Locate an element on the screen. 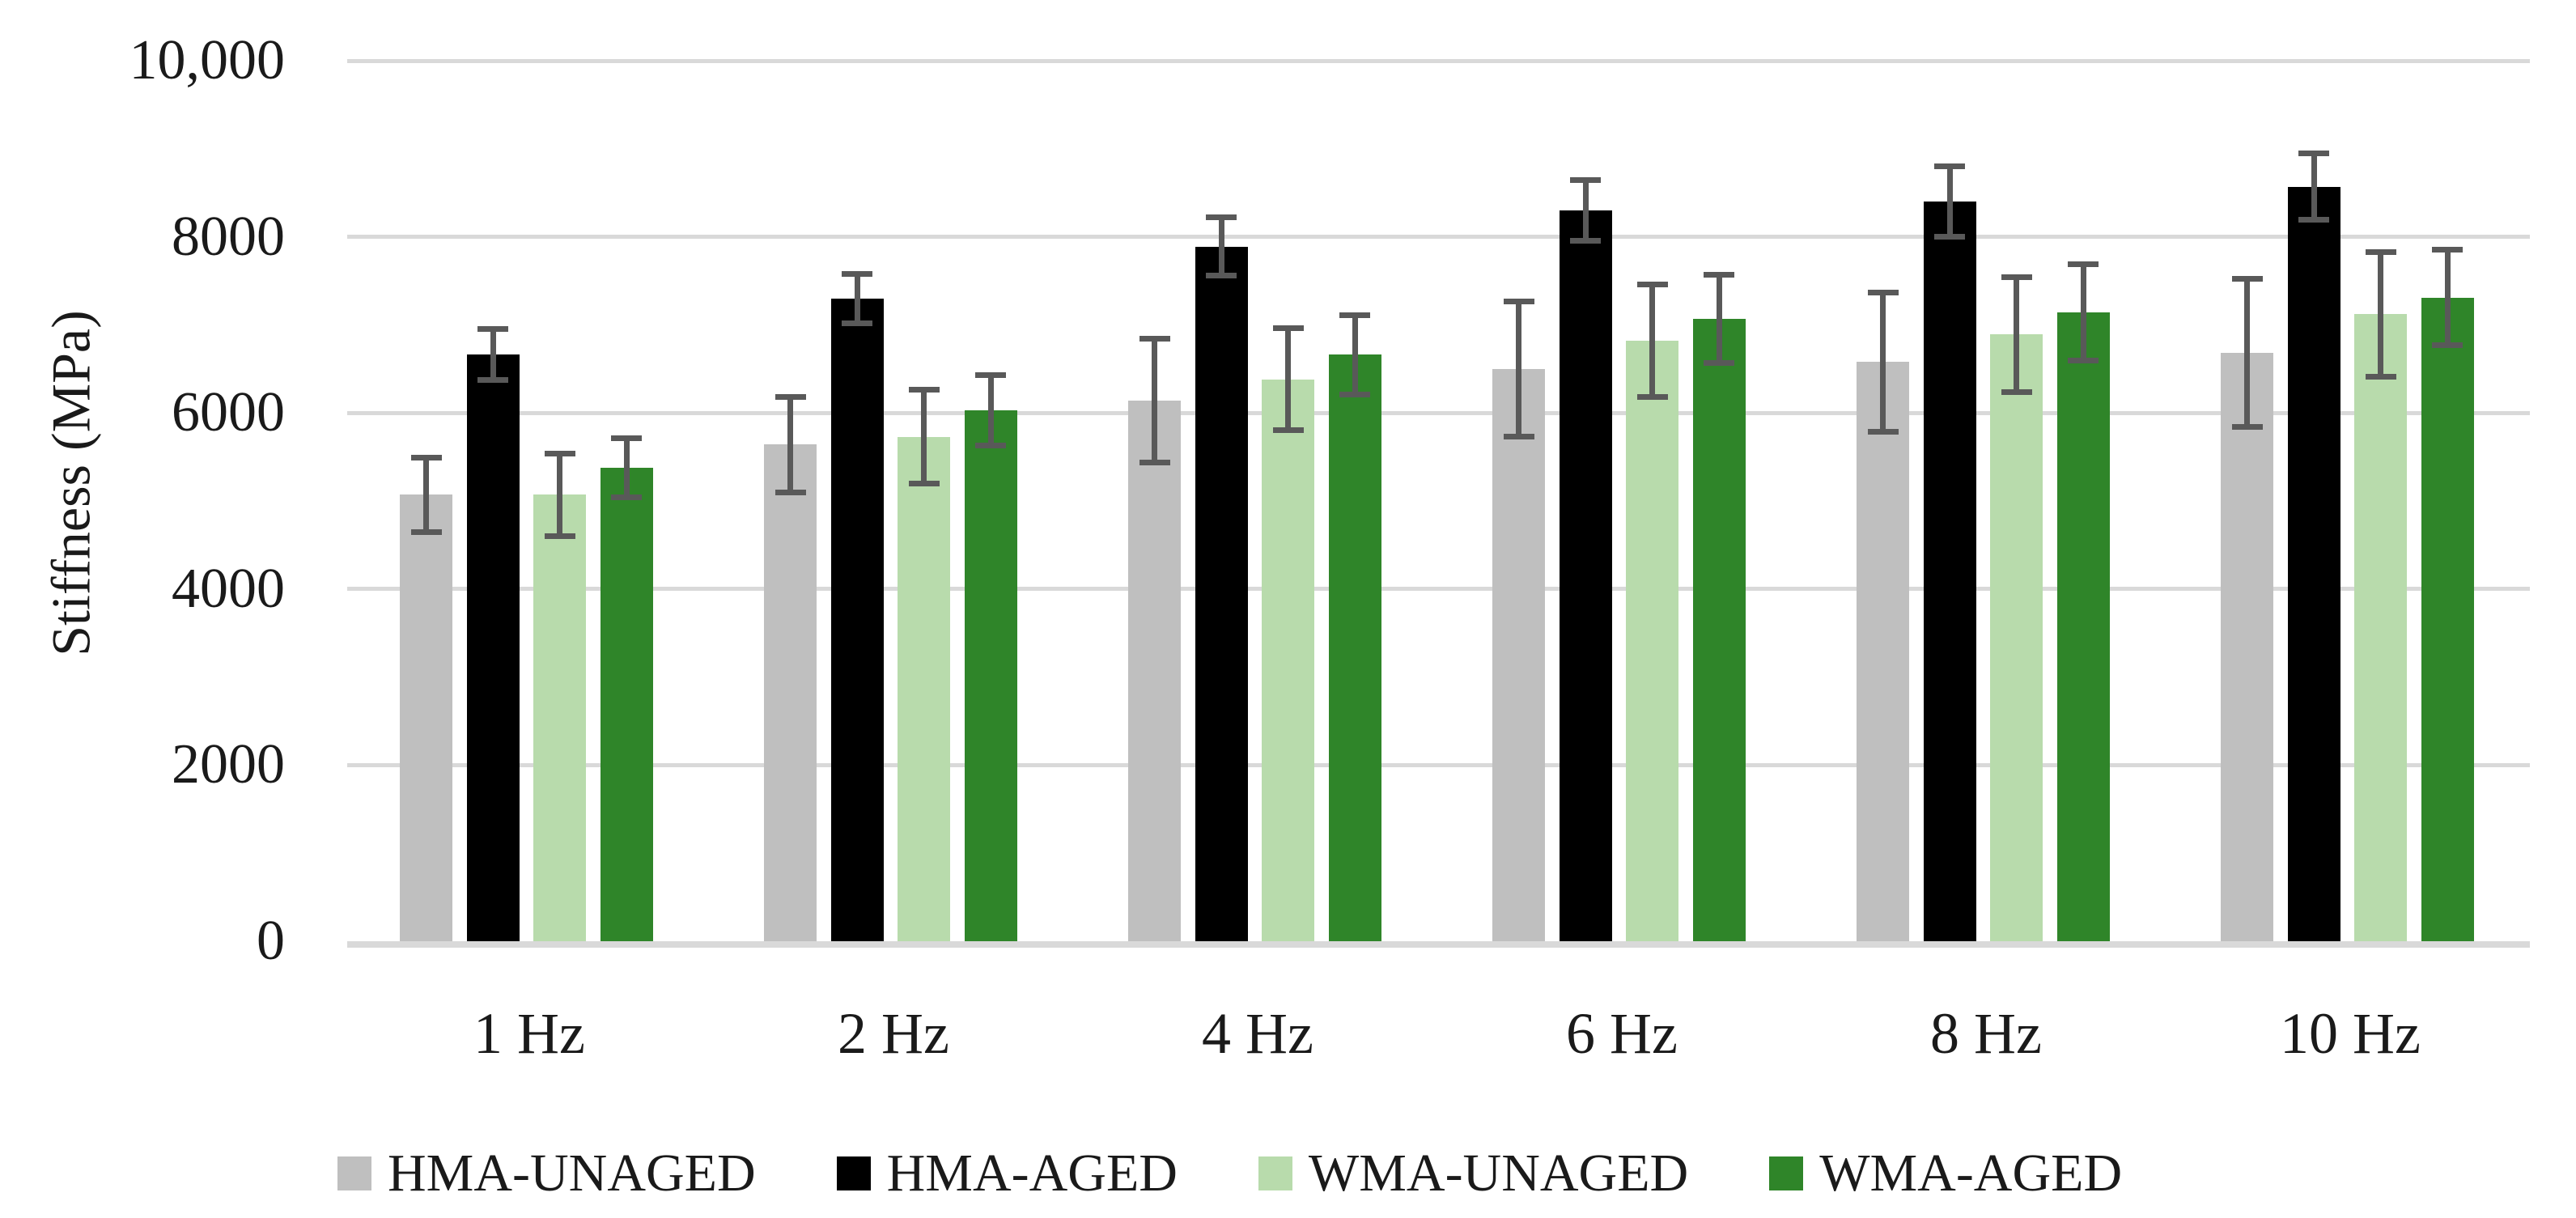 This screenshot has height=1218, width=2576. y-tick-label: 10,000 is located at coordinates (207, 60).